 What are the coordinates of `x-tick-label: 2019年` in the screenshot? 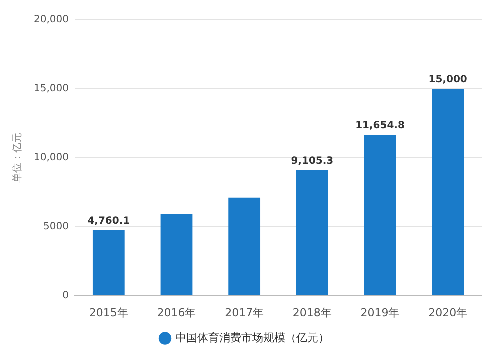 It's located at (380, 313).